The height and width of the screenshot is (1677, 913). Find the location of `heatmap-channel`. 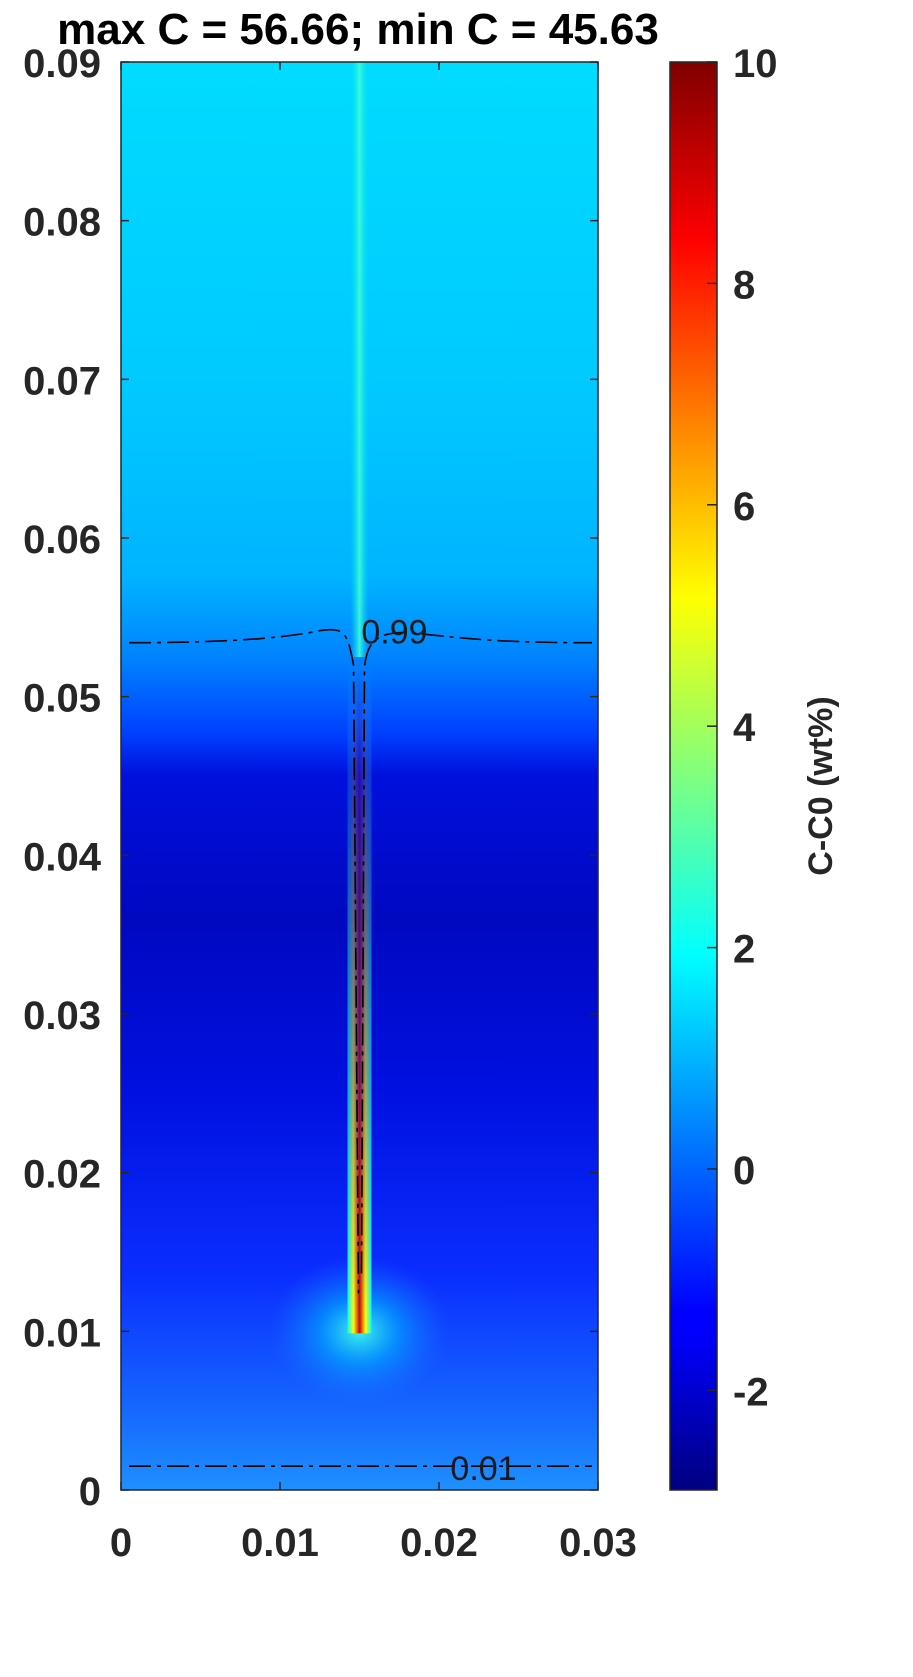

heatmap-channel is located at coordinates (359, 995).